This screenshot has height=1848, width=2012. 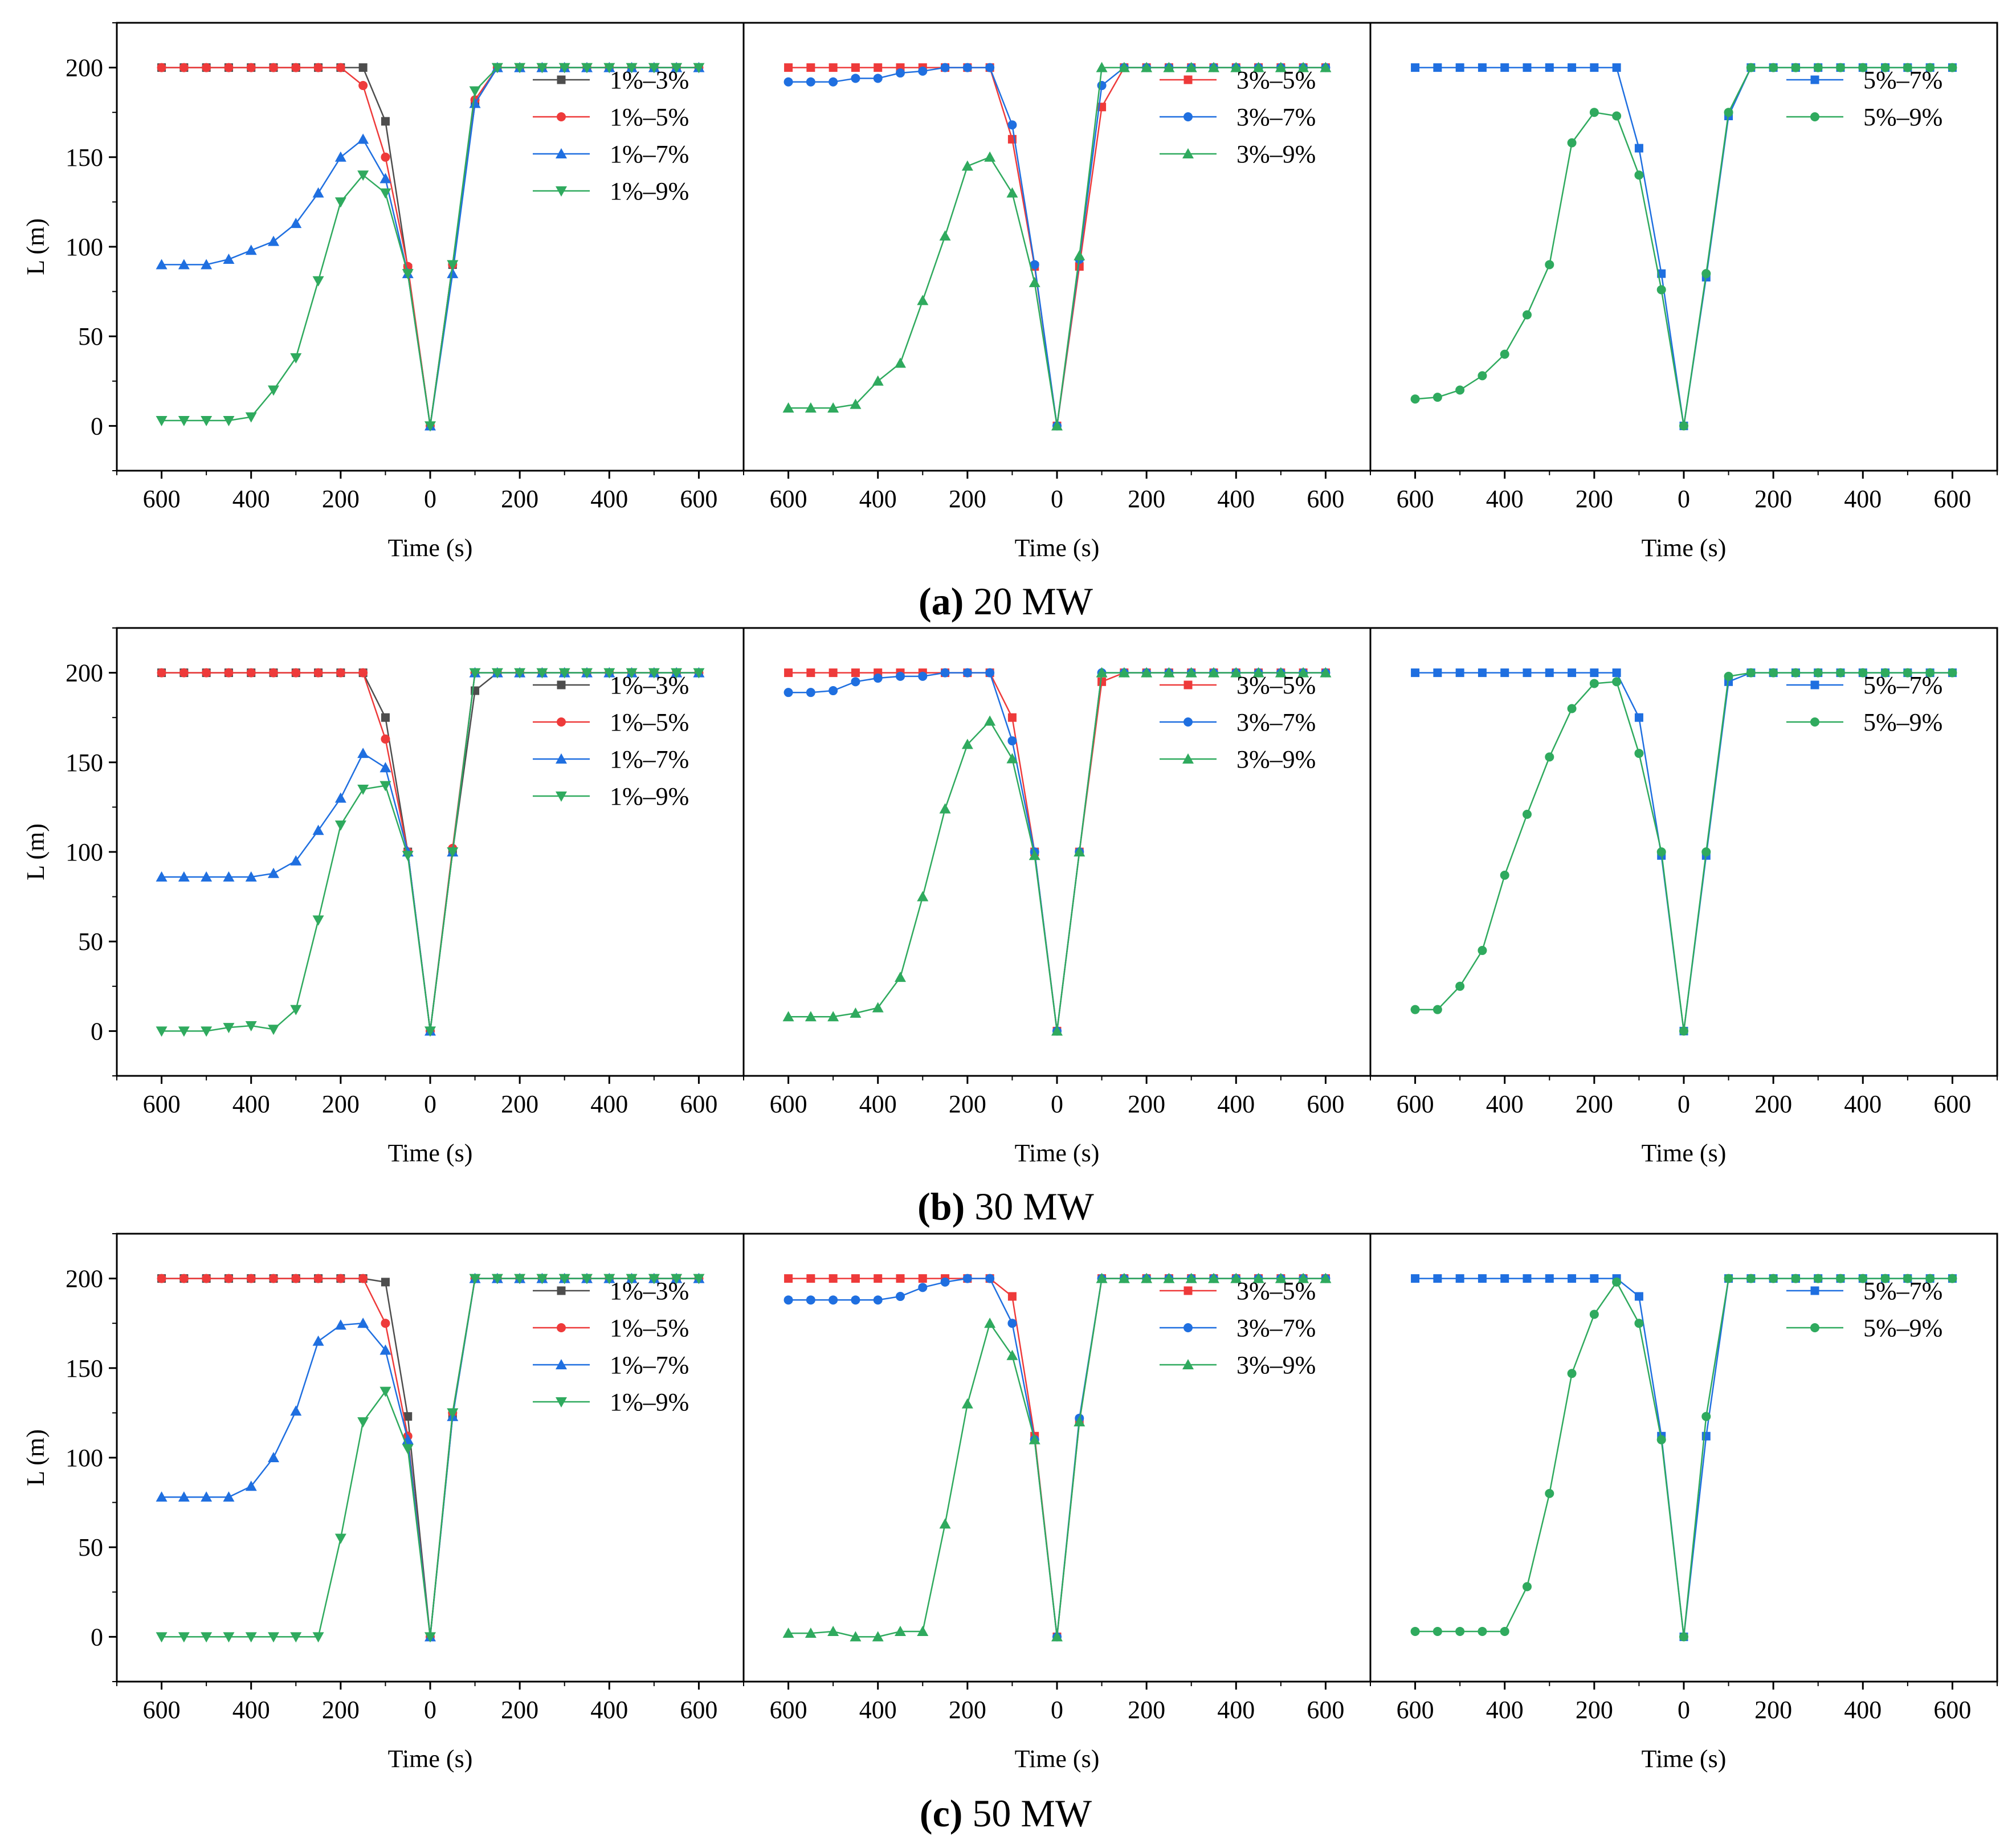 What do you see at coordinates (1903, 1328) in the screenshot?
I see `legend-label-5-9: 5%–9%` at bounding box center [1903, 1328].